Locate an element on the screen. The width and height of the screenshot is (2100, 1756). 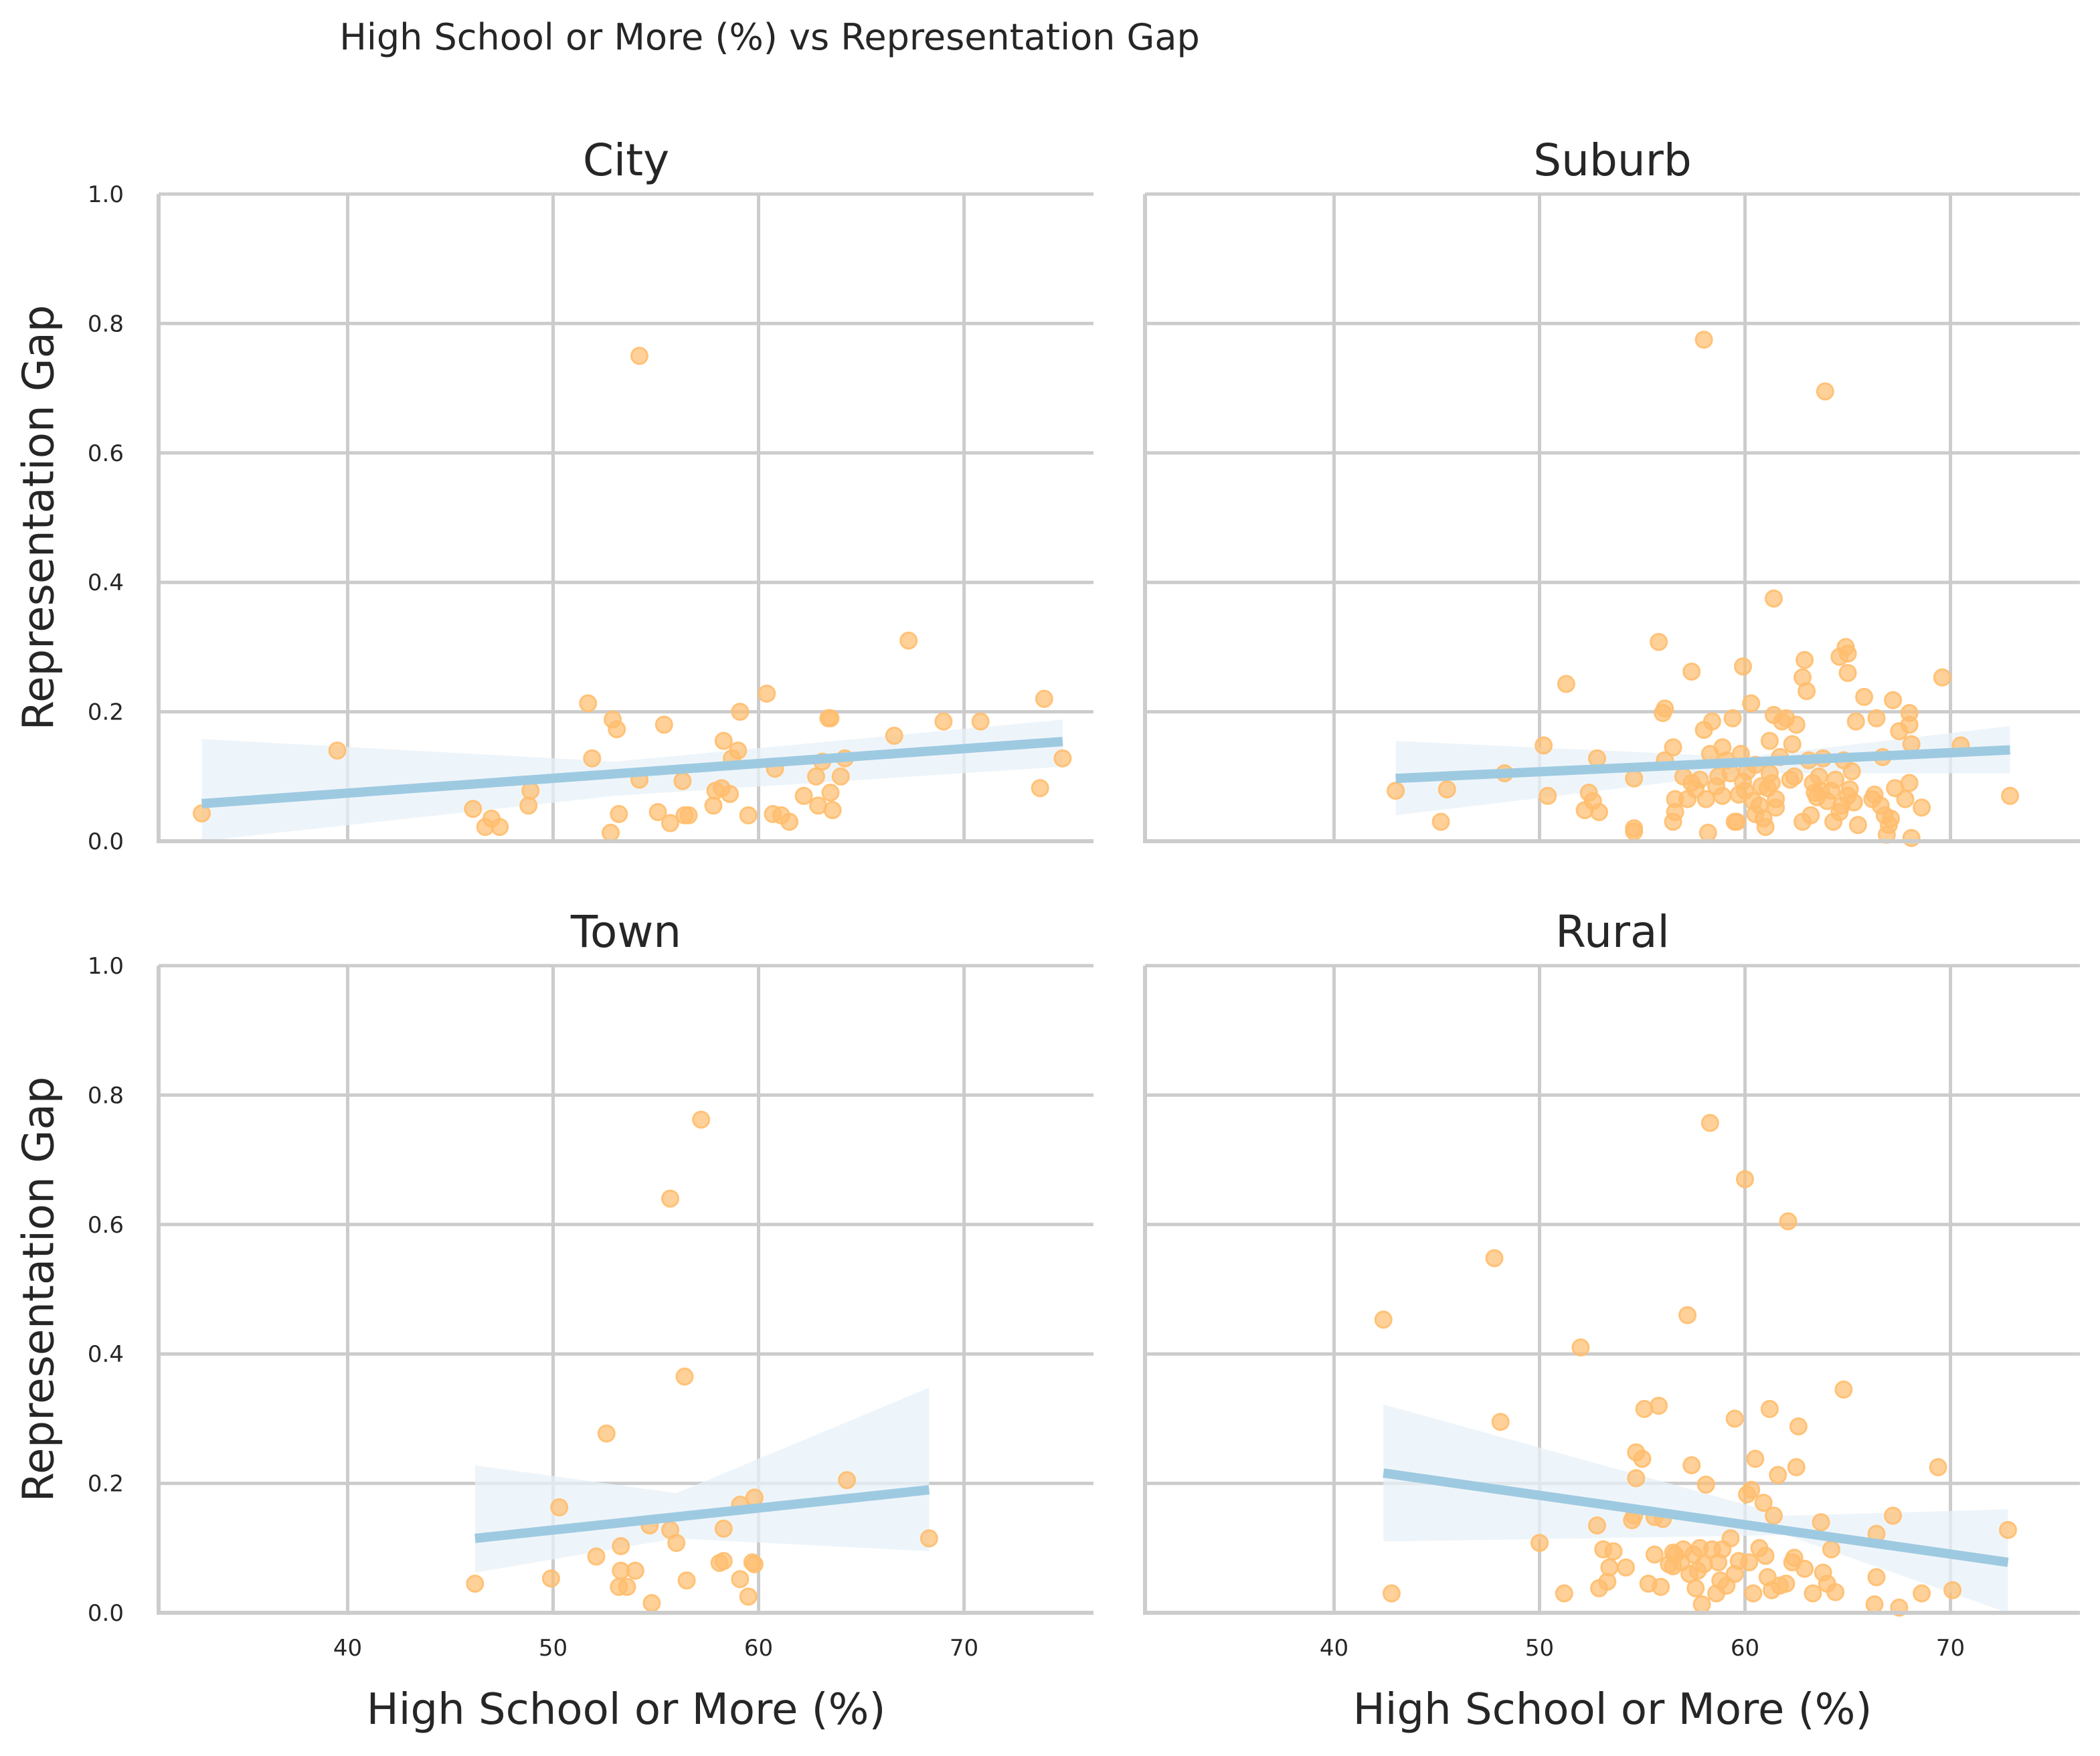
x-axis-label: High School or More (%) is located at coordinates (1612, 1710).